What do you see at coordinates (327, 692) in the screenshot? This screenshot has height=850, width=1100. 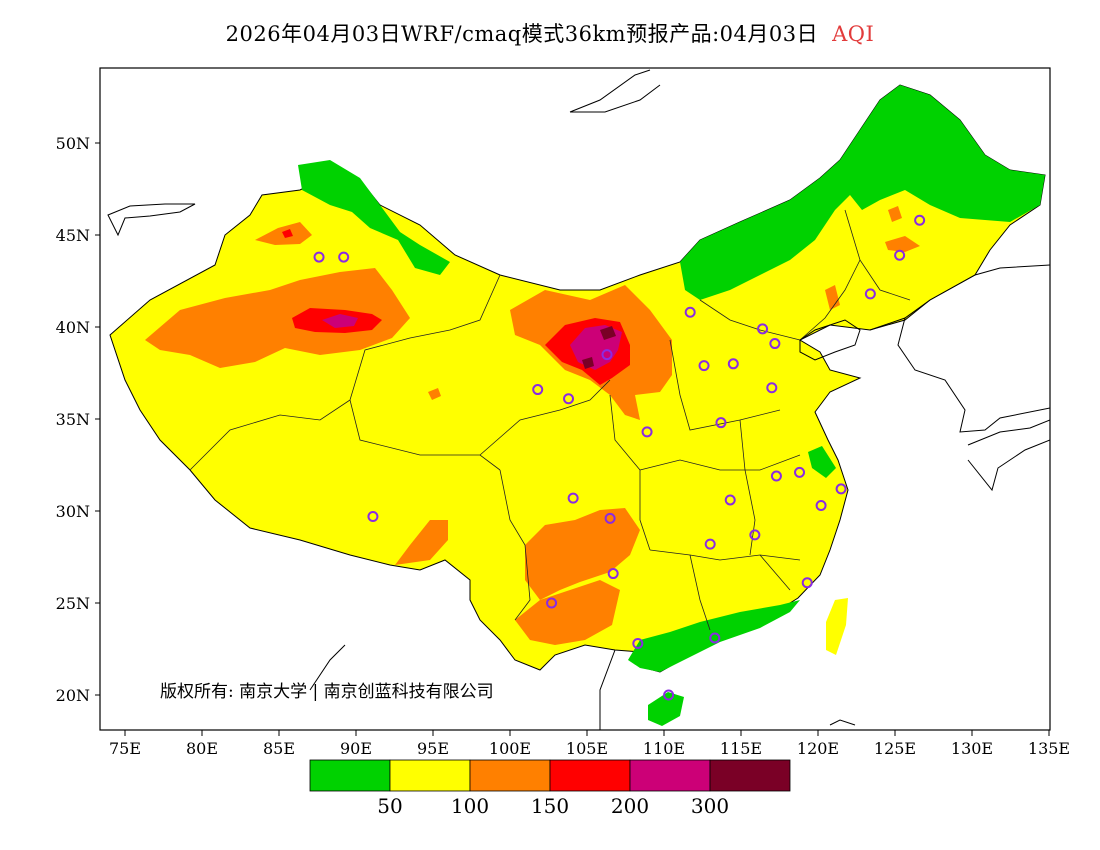 I see `copyright-text: 版权所有: 南京大学 | 南京创蓝科技有限公司` at bounding box center [327, 692].